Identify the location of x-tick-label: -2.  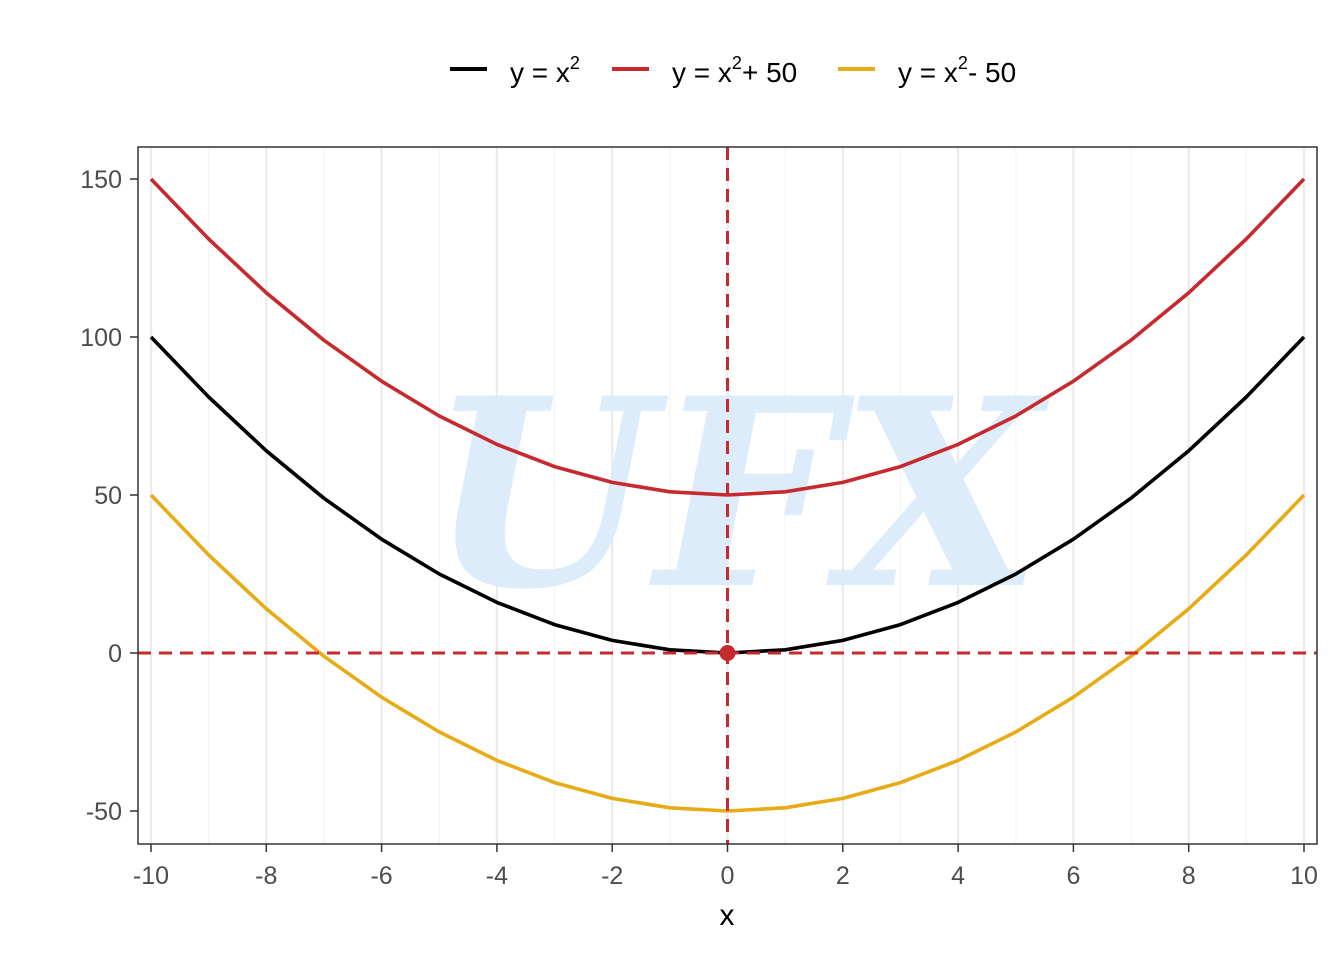
(612, 876).